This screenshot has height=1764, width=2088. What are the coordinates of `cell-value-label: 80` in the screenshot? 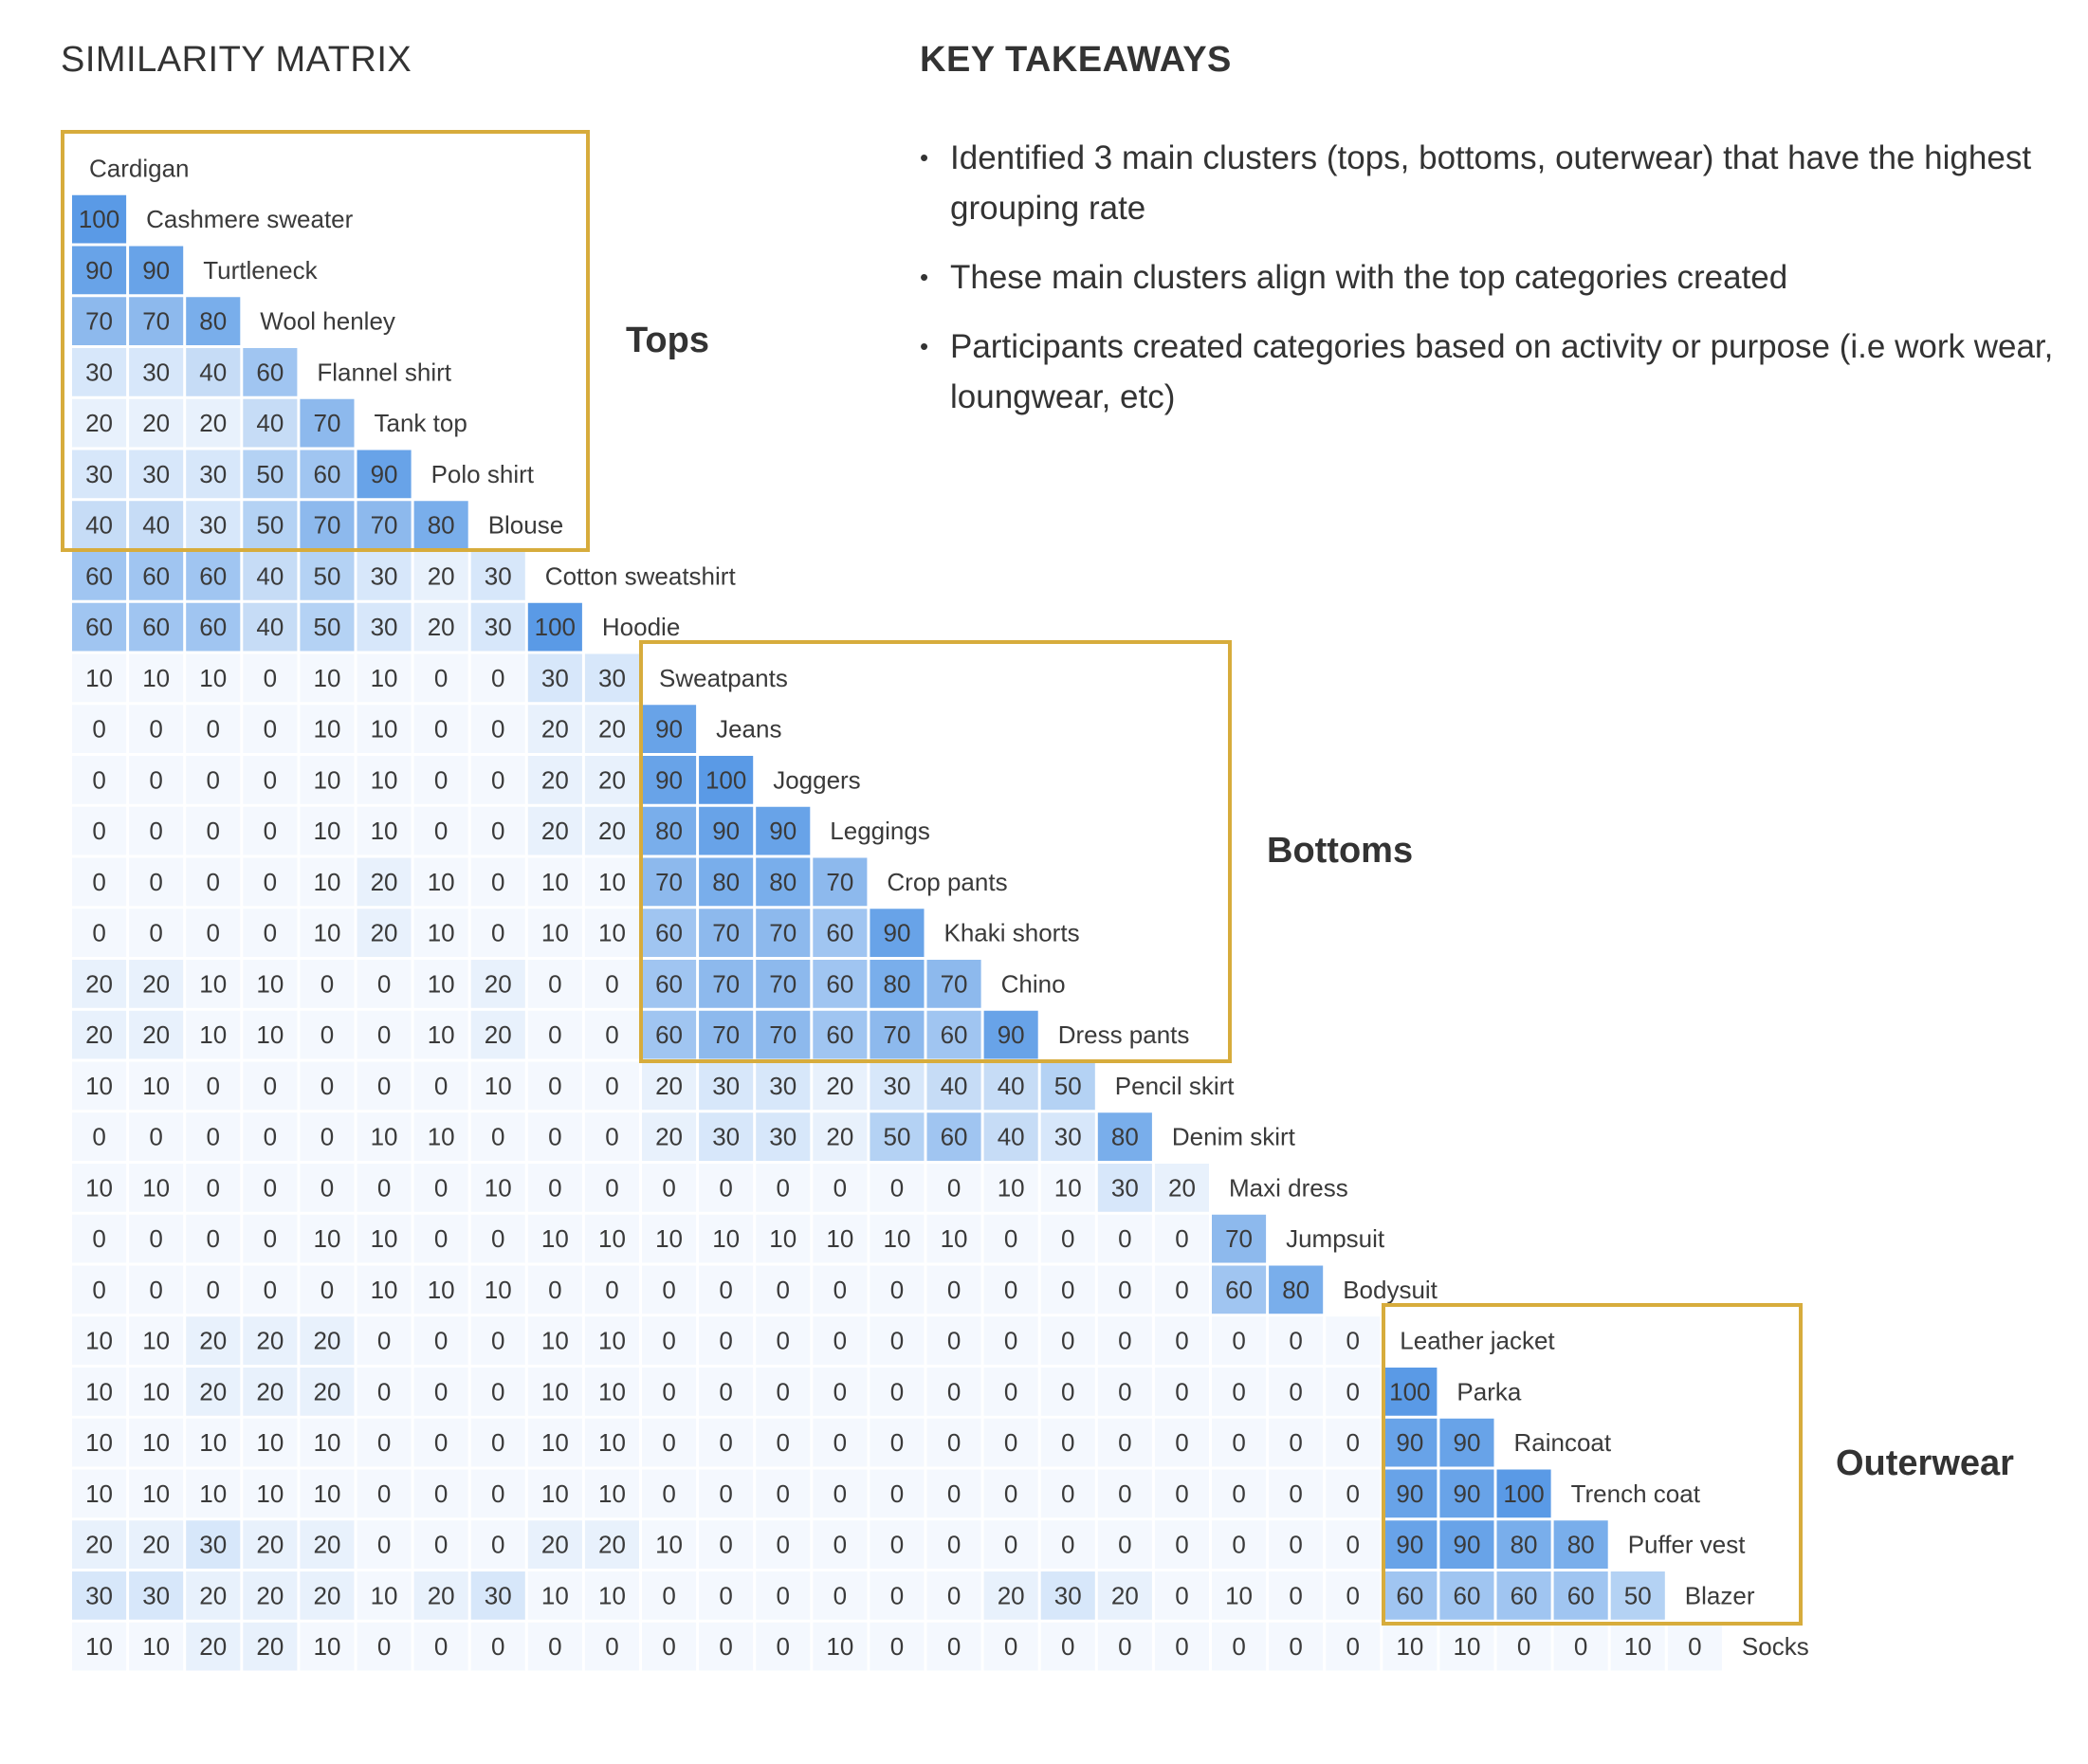 It's located at (1296, 1290).